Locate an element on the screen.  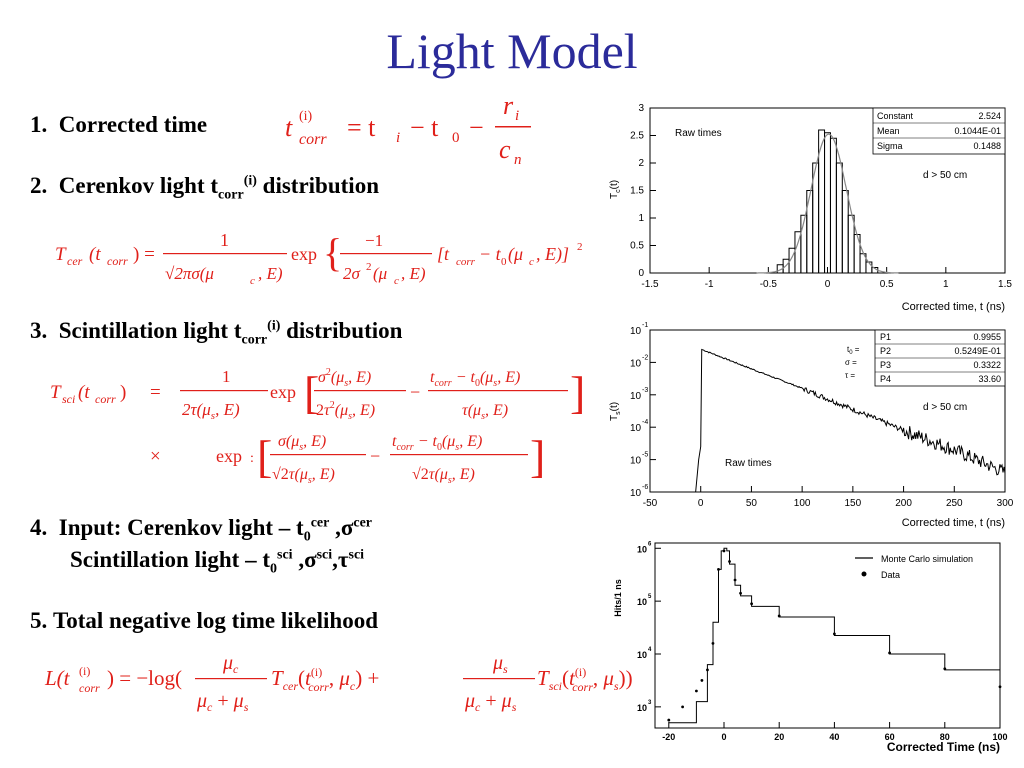
eq2-frac-den: √2πσ(μ is located at coordinates (189, 273).